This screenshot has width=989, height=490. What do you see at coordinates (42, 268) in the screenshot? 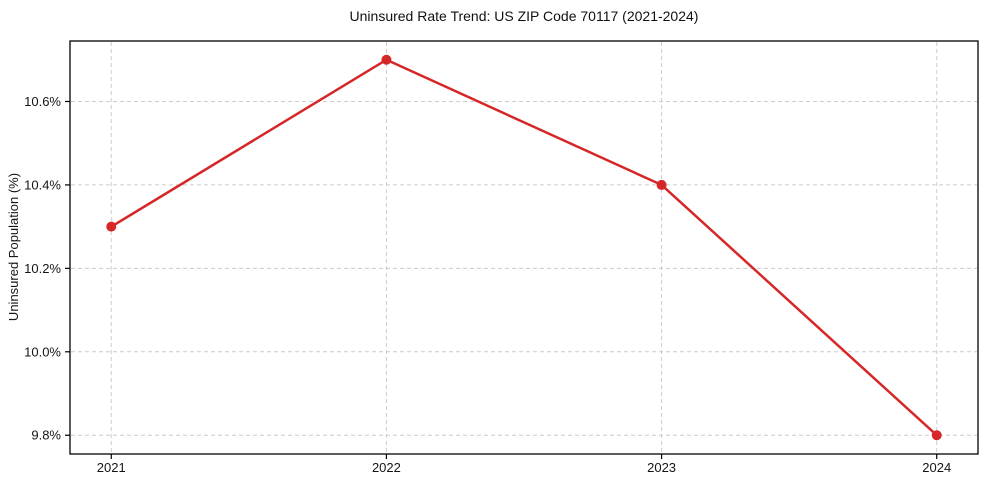
I see `y-tick-label: 10.2%` at bounding box center [42, 268].